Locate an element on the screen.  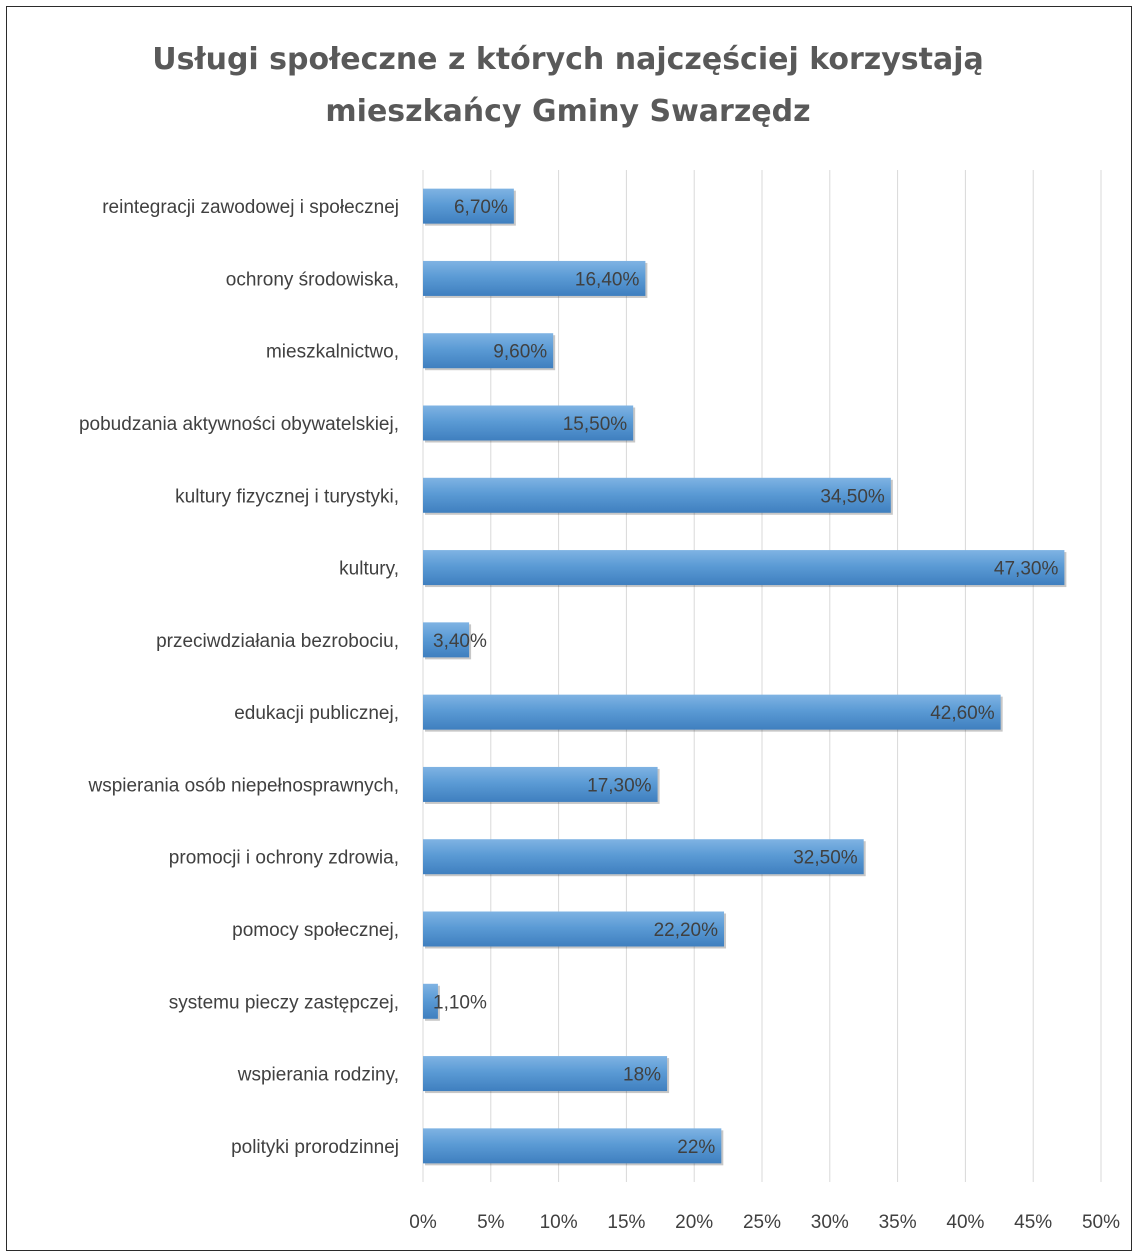
data-label: 6,70% is located at coordinates (481, 207).